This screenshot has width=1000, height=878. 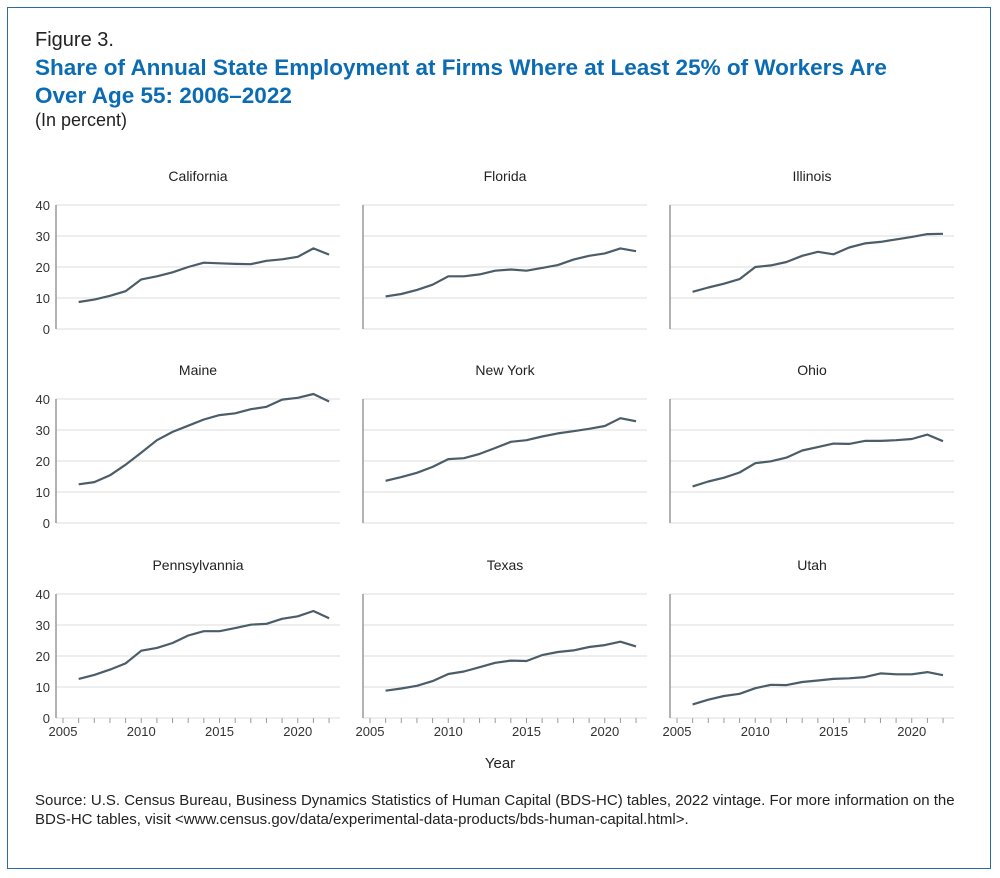 I want to click on series-line-pennsylvannia, so click(x=204, y=644).